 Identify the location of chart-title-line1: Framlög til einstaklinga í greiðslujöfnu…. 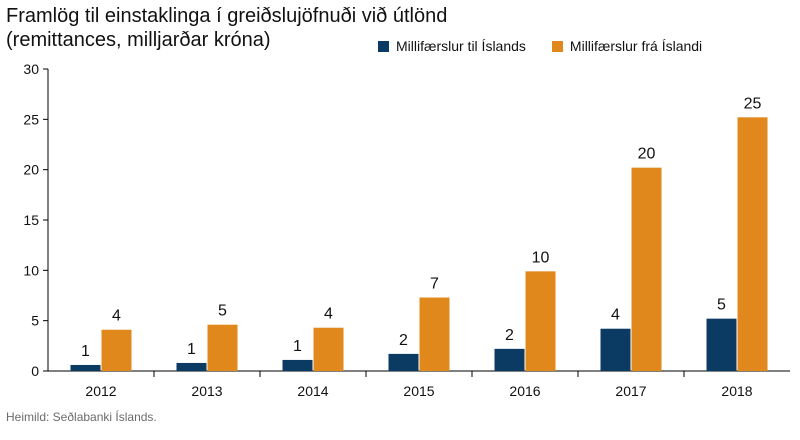
(227, 16).